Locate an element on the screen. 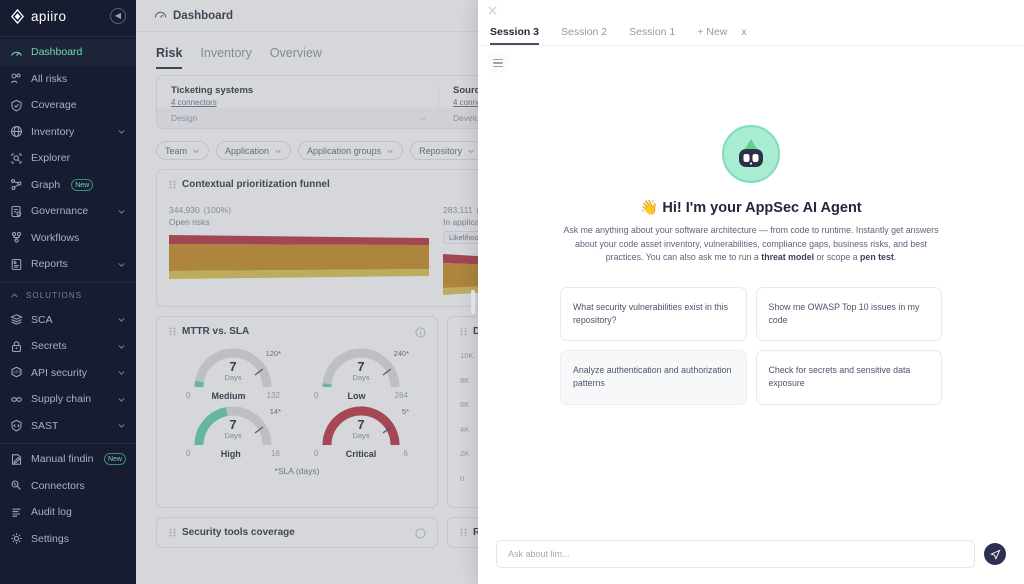  sidebar-section-solutions: SOLUTIONS is located at coordinates (68, 296).